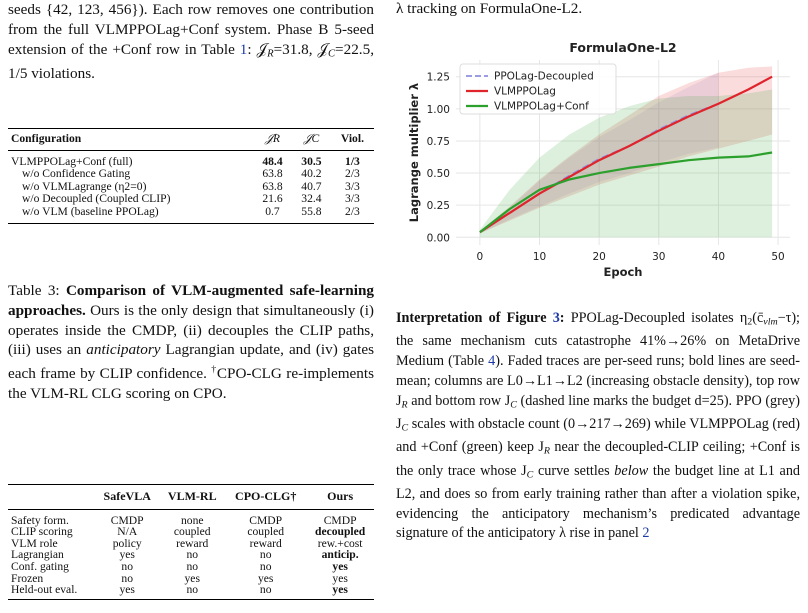  I want to click on table-row: Safety form. CMDP none CMDP CMDP, so click(191, 517).